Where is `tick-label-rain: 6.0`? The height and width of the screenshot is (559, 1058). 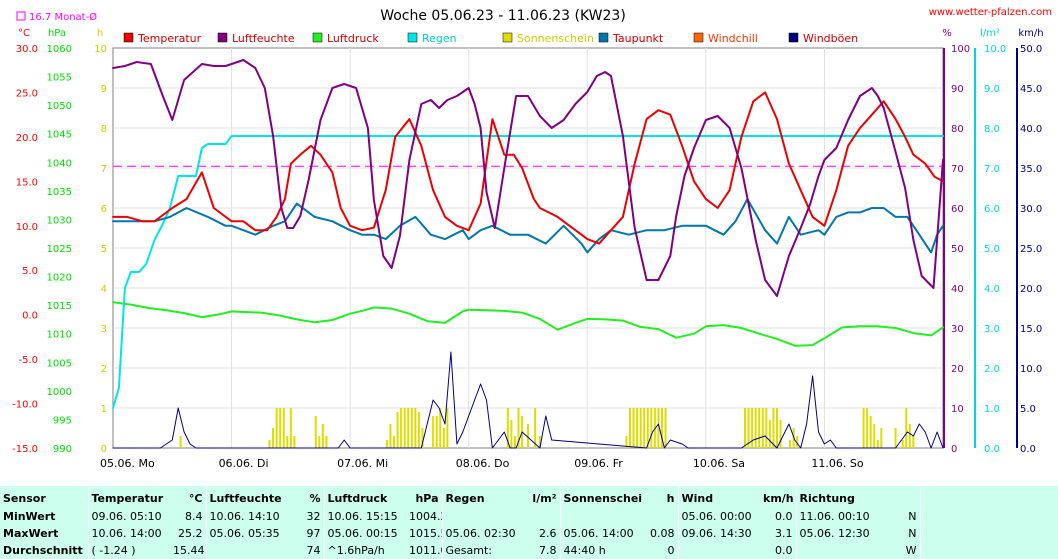 tick-label-rain: 6.0 is located at coordinates (992, 209).